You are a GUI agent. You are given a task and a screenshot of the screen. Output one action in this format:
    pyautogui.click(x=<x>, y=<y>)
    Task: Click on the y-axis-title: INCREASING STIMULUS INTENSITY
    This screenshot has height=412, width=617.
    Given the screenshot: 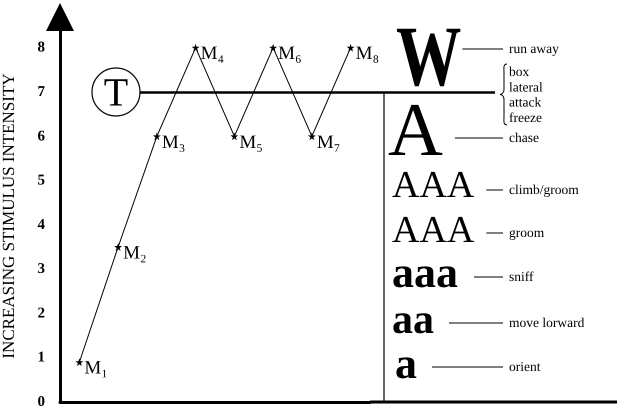 What is the action you would take?
    pyautogui.click(x=9, y=216)
    